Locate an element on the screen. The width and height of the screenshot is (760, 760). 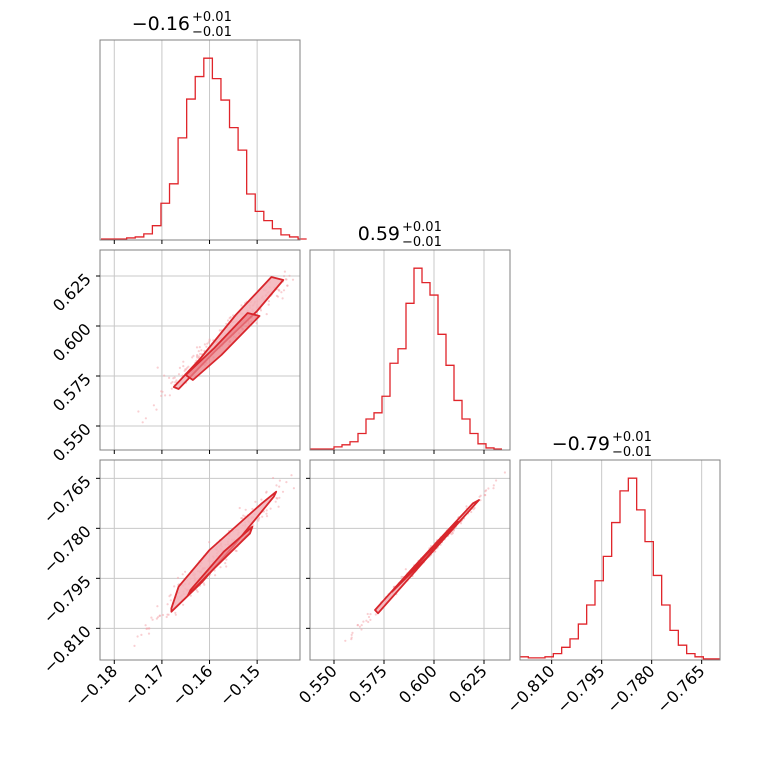
histogram-panel-2: −0.79 +0.01−0.01 −0.810−0.795−0.780−0.765 is located at coordinates (612, 573).